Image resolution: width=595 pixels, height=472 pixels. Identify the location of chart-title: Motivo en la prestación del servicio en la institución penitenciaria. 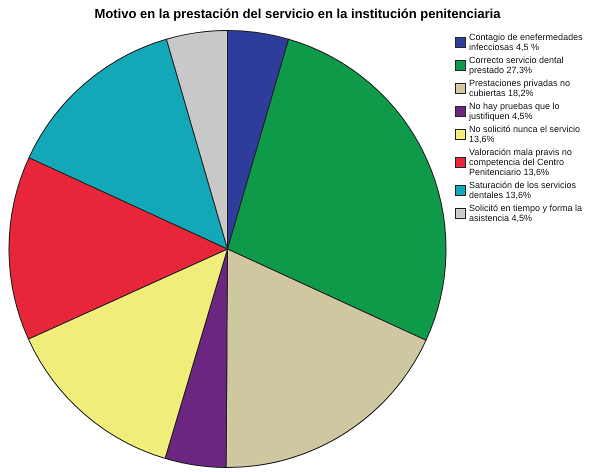
(298, 14).